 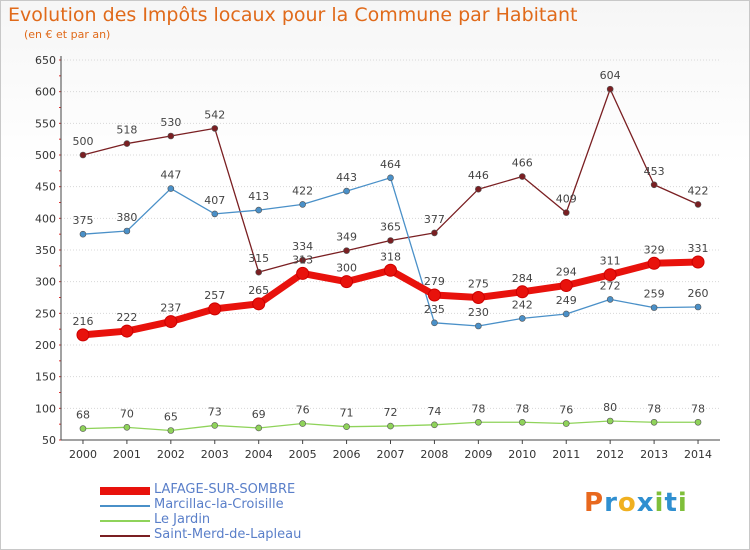 What do you see at coordinates (45, 282) in the screenshot?
I see `y-tick-label: 300` at bounding box center [45, 282].